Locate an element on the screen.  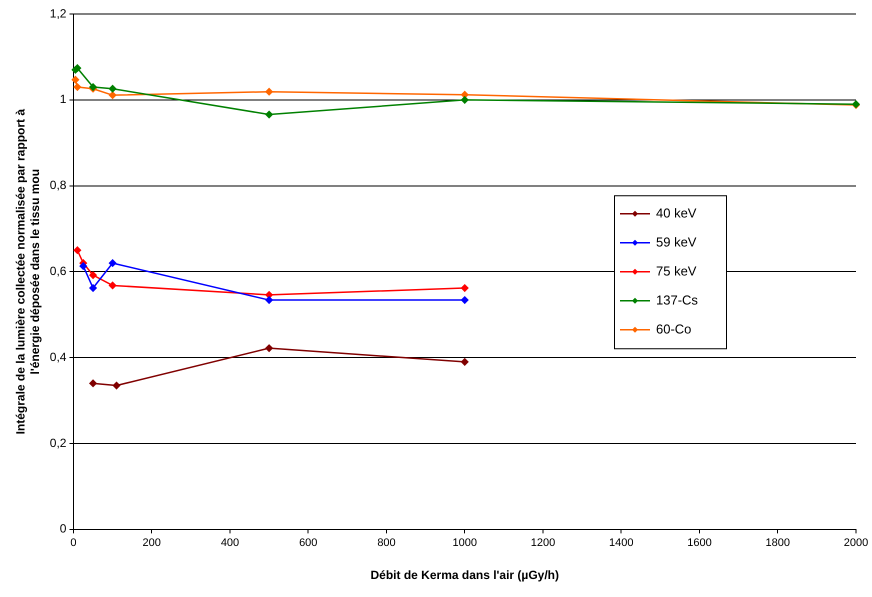
x-tick-label: 1600 is located at coordinates (699, 543).